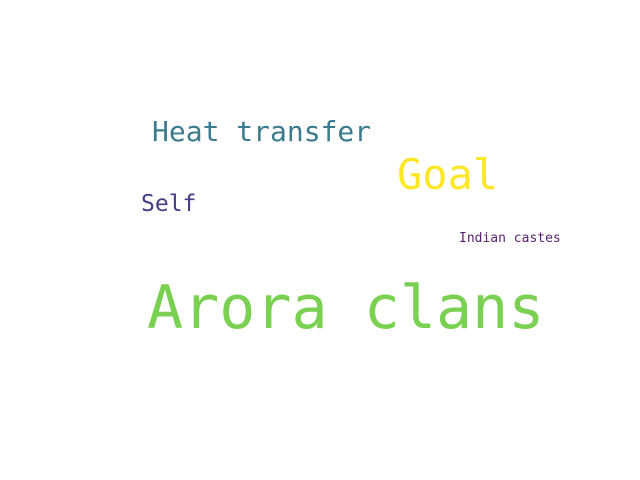 This screenshot has height=480, width=640. What do you see at coordinates (169, 204) in the screenshot?
I see `word-self: Self` at bounding box center [169, 204].